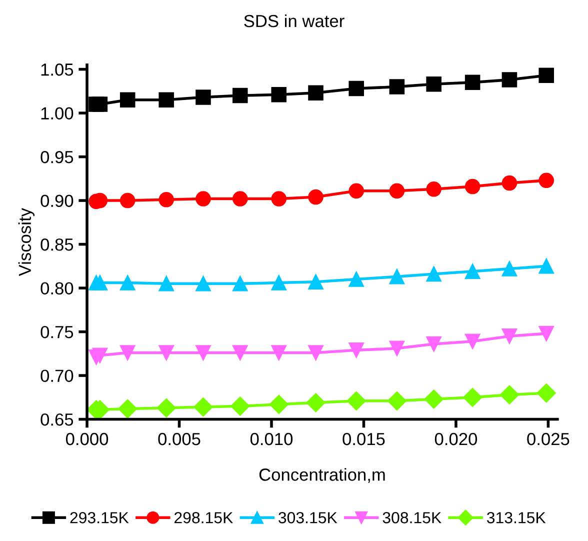  I want to click on y-tick-label: 0.80, so click(57, 288).